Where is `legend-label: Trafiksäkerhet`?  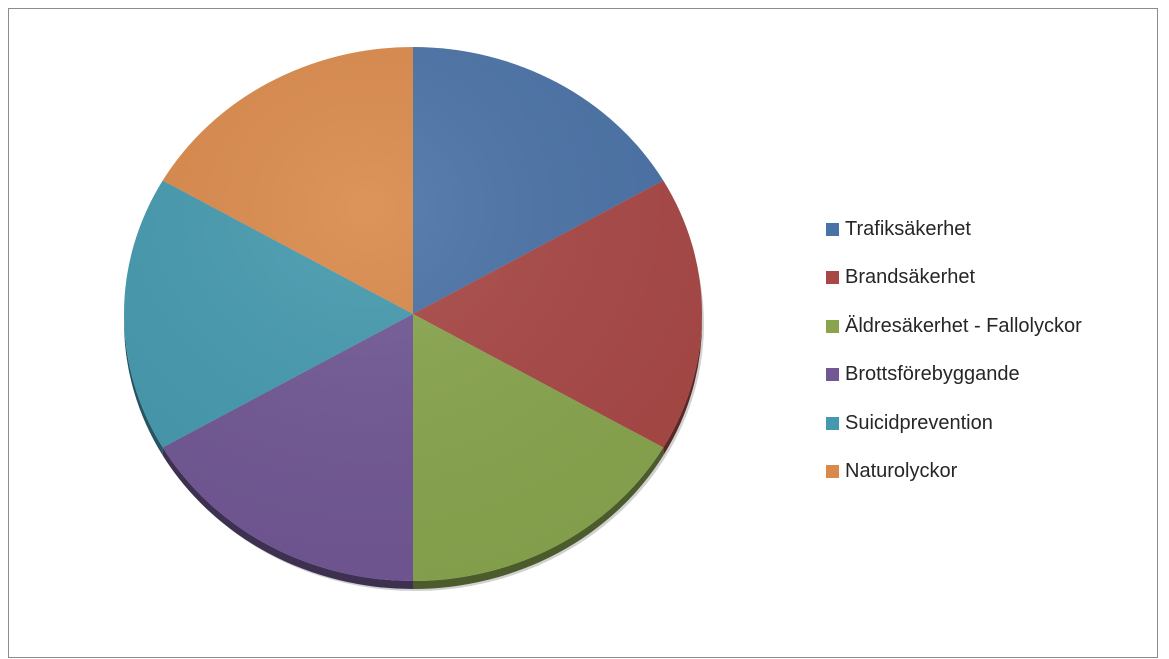 legend-label: Trafiksäkerhet is located at coordinates (908, 228).